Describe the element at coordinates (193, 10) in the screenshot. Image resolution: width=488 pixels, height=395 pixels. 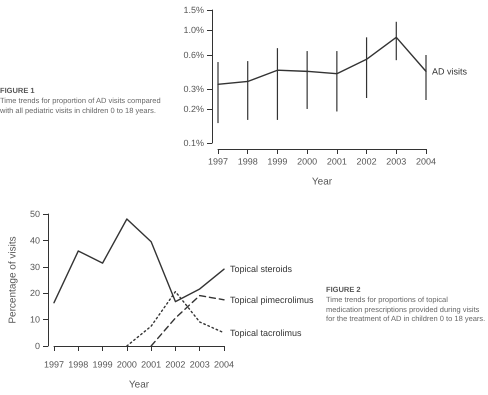
I see `y-tick-label: 1.5%` at that location.